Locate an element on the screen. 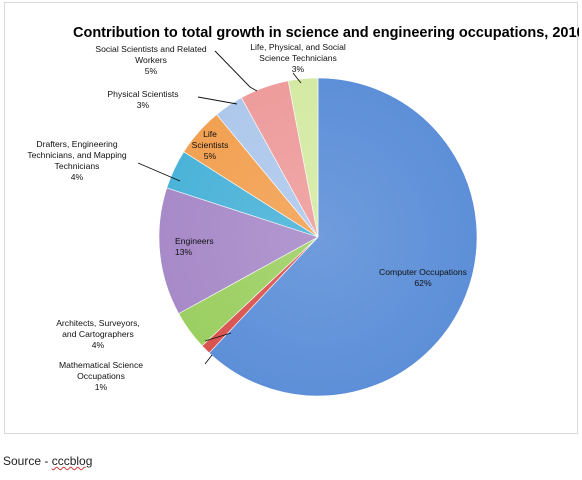  slice-label-computer-occupations: Computer Occupations 62% is located at coordinates (423, 277).